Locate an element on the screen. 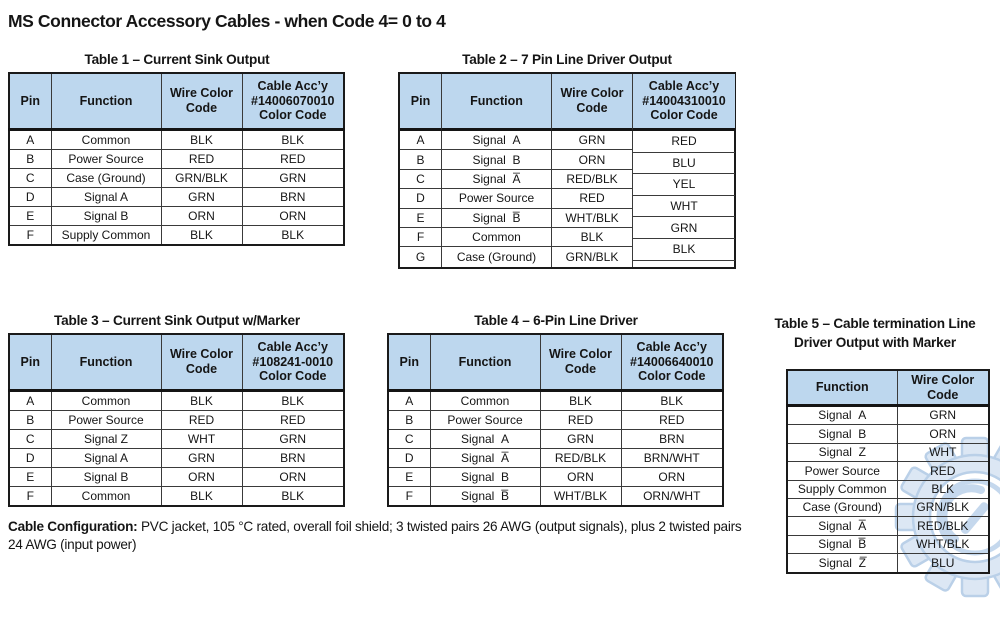  table-row: B Power Source RED RED is located at coordinates (176, 159).